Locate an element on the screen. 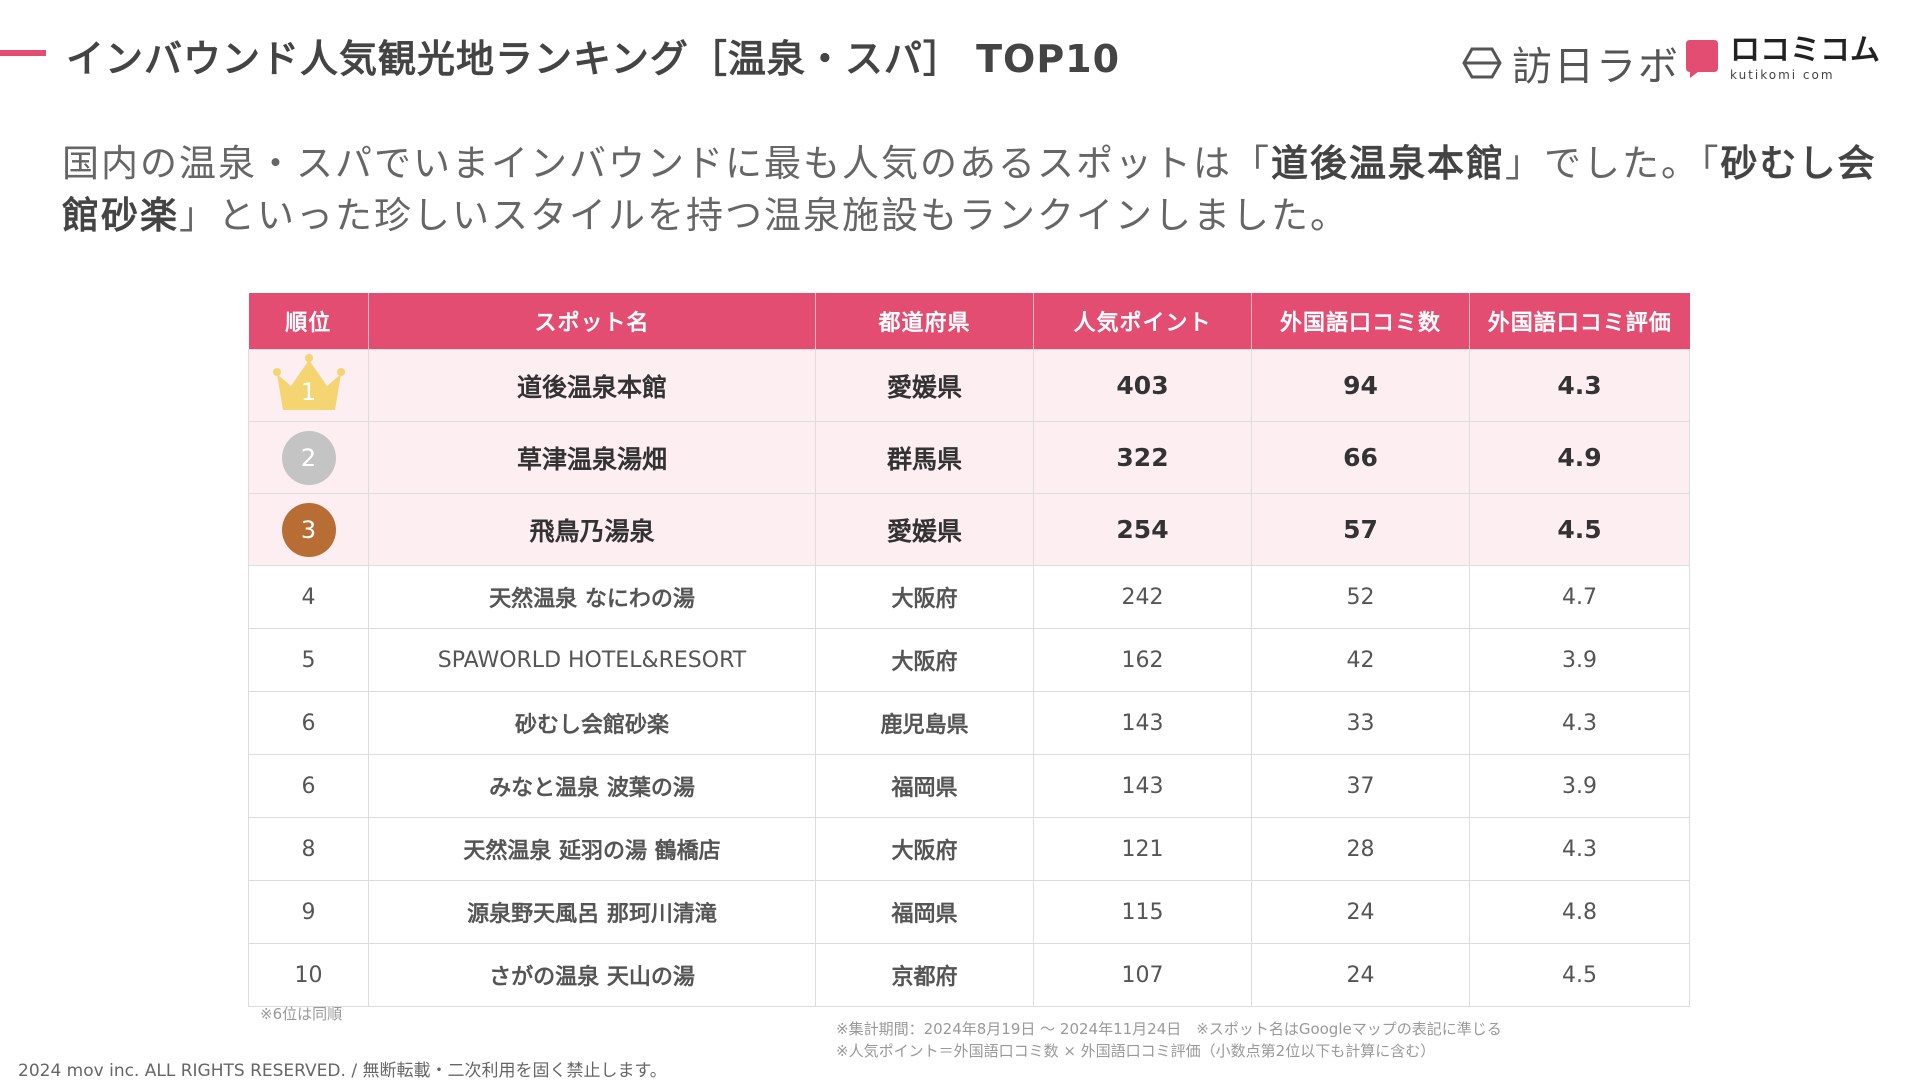  spot-name-cell: SPAWORLD HOTEL&RESORT is located at coordinates (592, 660).